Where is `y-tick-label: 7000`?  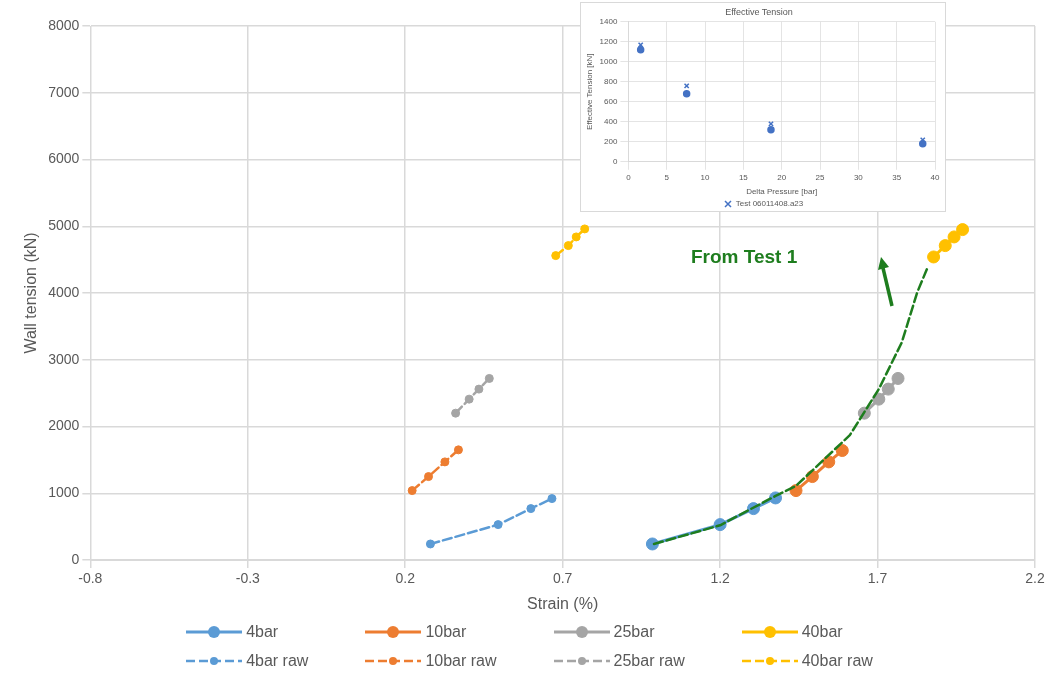
y-tick-label: 7000 is located at coordinates (64, 91).